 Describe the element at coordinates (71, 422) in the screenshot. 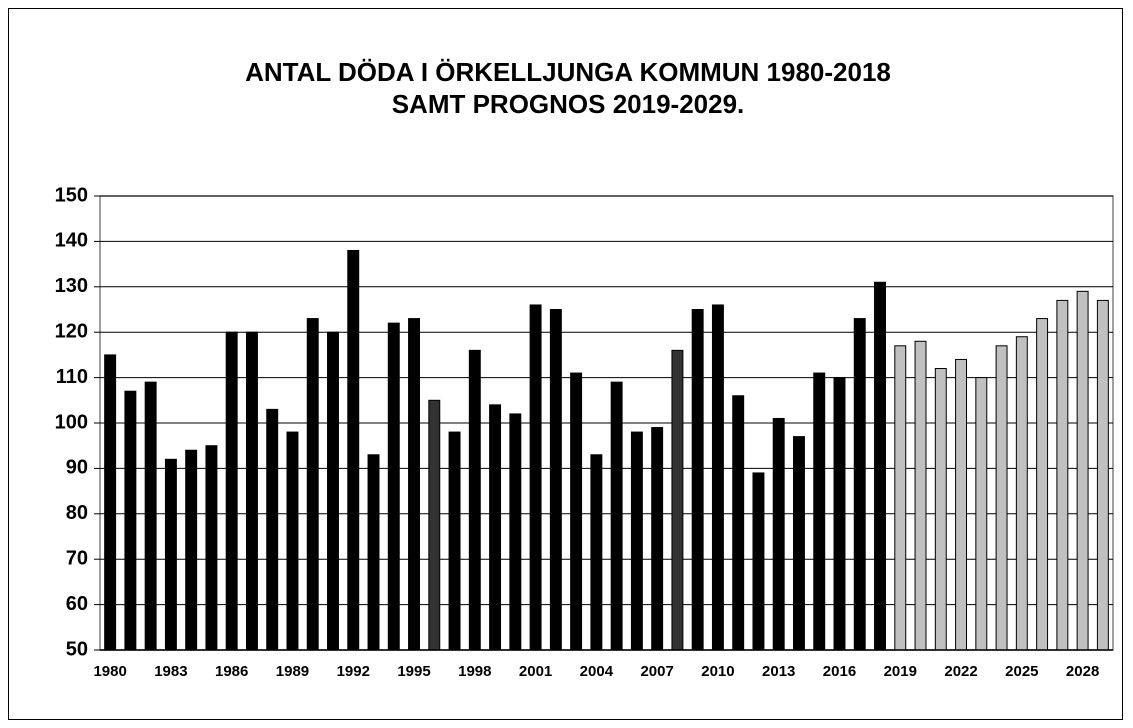

I see `y-tick-label: 100` at that location.